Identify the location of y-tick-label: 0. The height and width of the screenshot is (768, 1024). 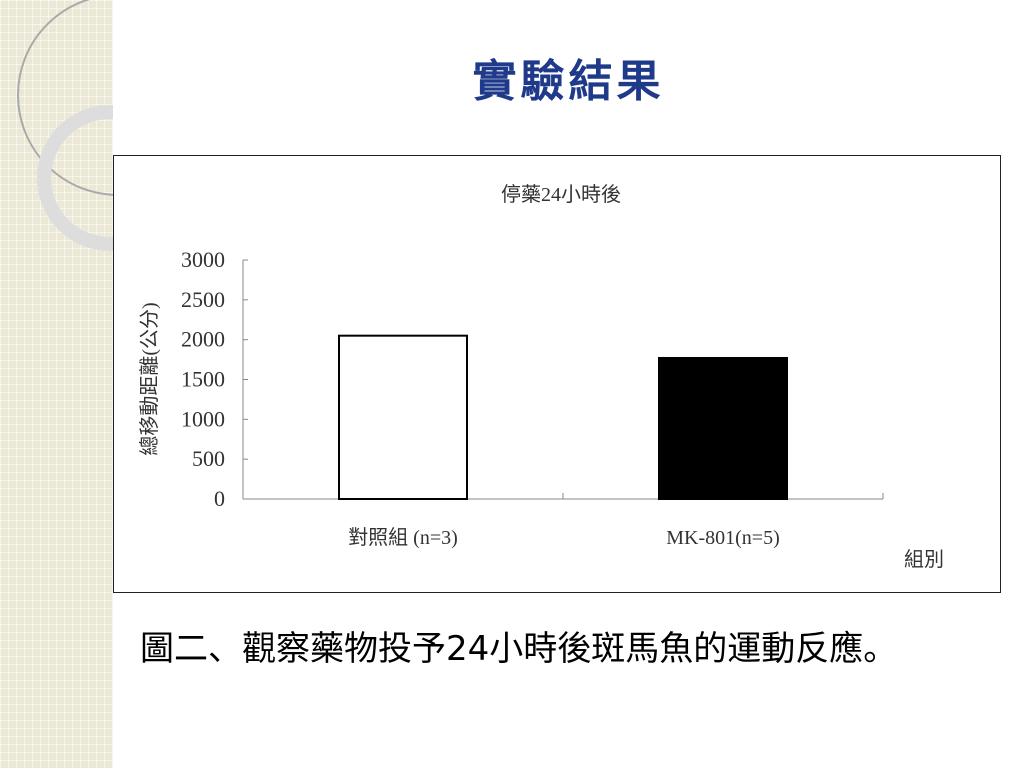
(219, 498).